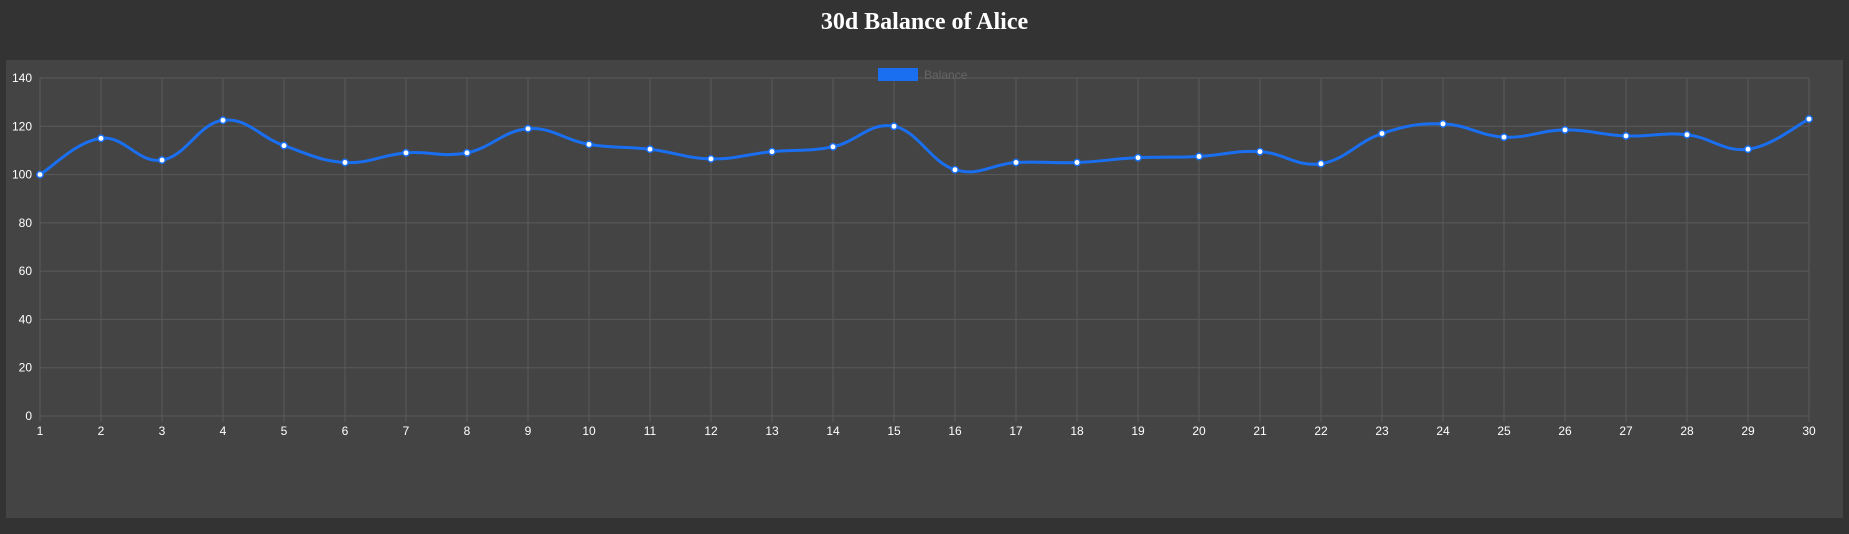 The height and width of the screenshot is (534, 1849). Describe the element at coordinates (924, 22) in the screenshot. I see `chart-title: 30d Balance of Alice` at that location.